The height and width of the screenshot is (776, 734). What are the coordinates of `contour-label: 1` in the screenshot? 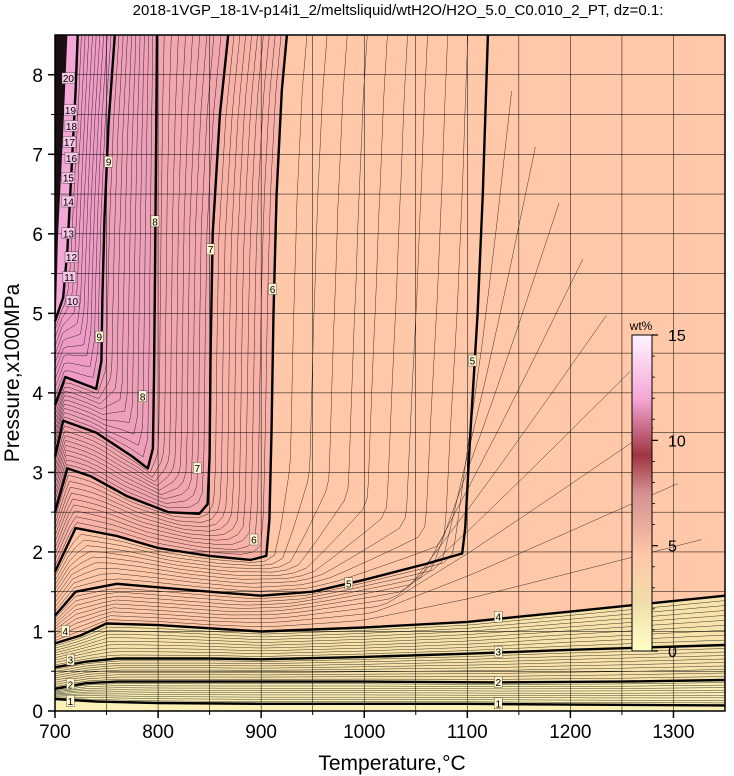 It's located at (70, 701).